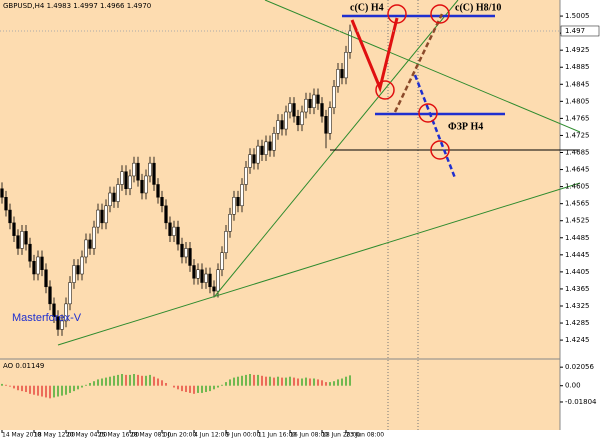 This screenshot has width=600, height=439. What do you see at coordinates (577, 67) in the screenshot?
I see `y-tick-label: 1.4885` at bounding box center [577, 67].